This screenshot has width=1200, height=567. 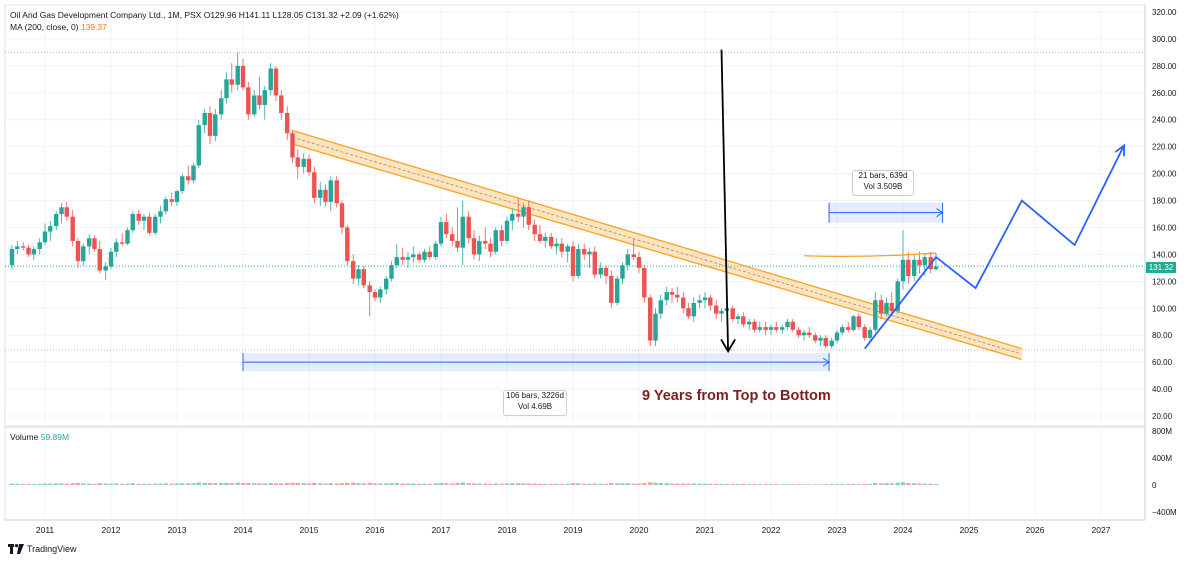 I want to click on tradingview-logo: TradingView, so click(x=42, y=549).